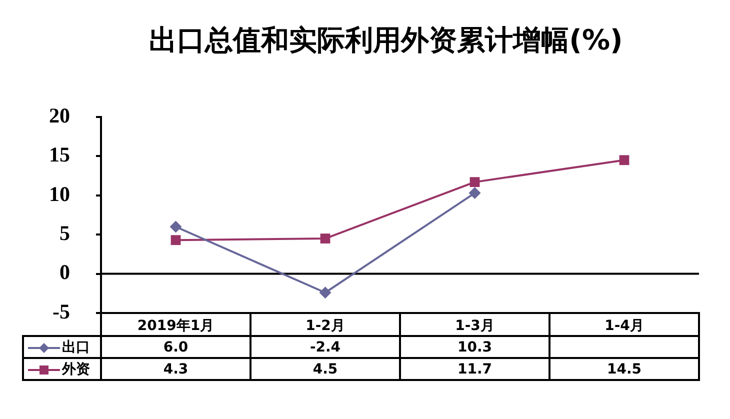 The height and width of the screenshot is (419, 730). Describe the element at coordinates (325, 370) in the screenshot. I see `data-label: 4.5` at that location.